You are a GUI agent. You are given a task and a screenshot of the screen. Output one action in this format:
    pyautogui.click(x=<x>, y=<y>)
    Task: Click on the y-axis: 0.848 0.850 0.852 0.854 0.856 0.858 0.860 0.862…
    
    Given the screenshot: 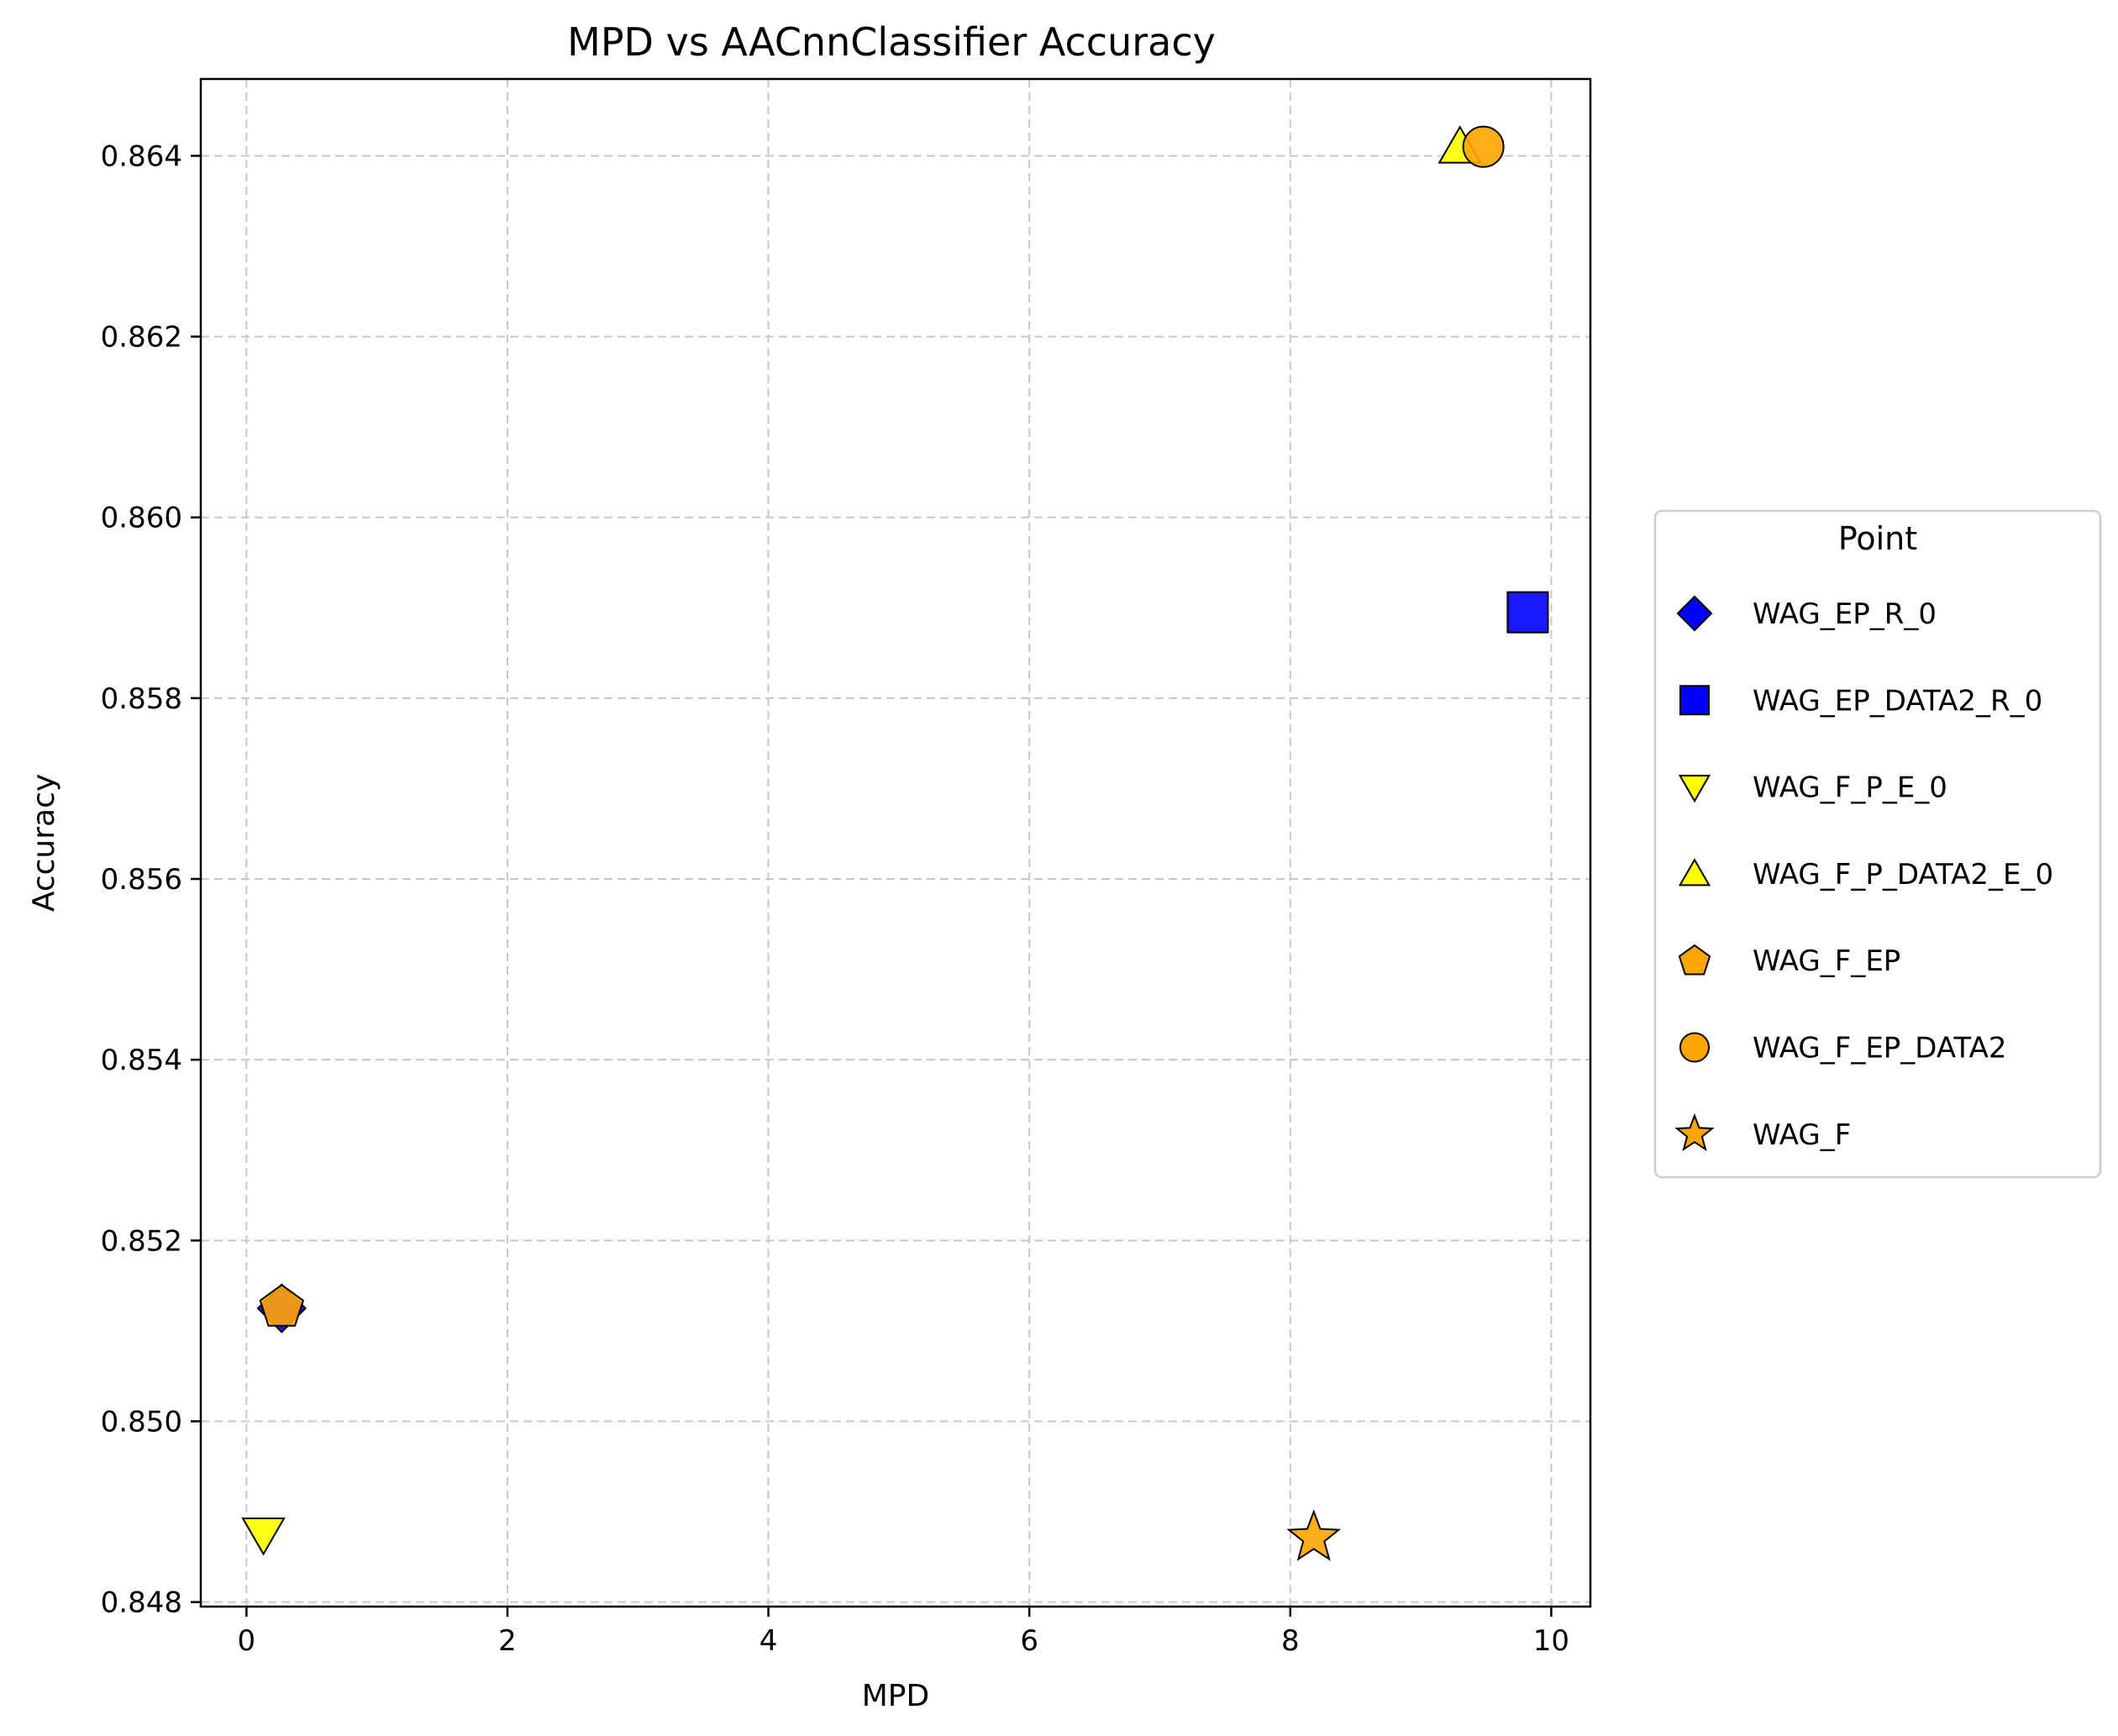 What is the action you would take?
    pyautogui.click(x=151, y=879)
    